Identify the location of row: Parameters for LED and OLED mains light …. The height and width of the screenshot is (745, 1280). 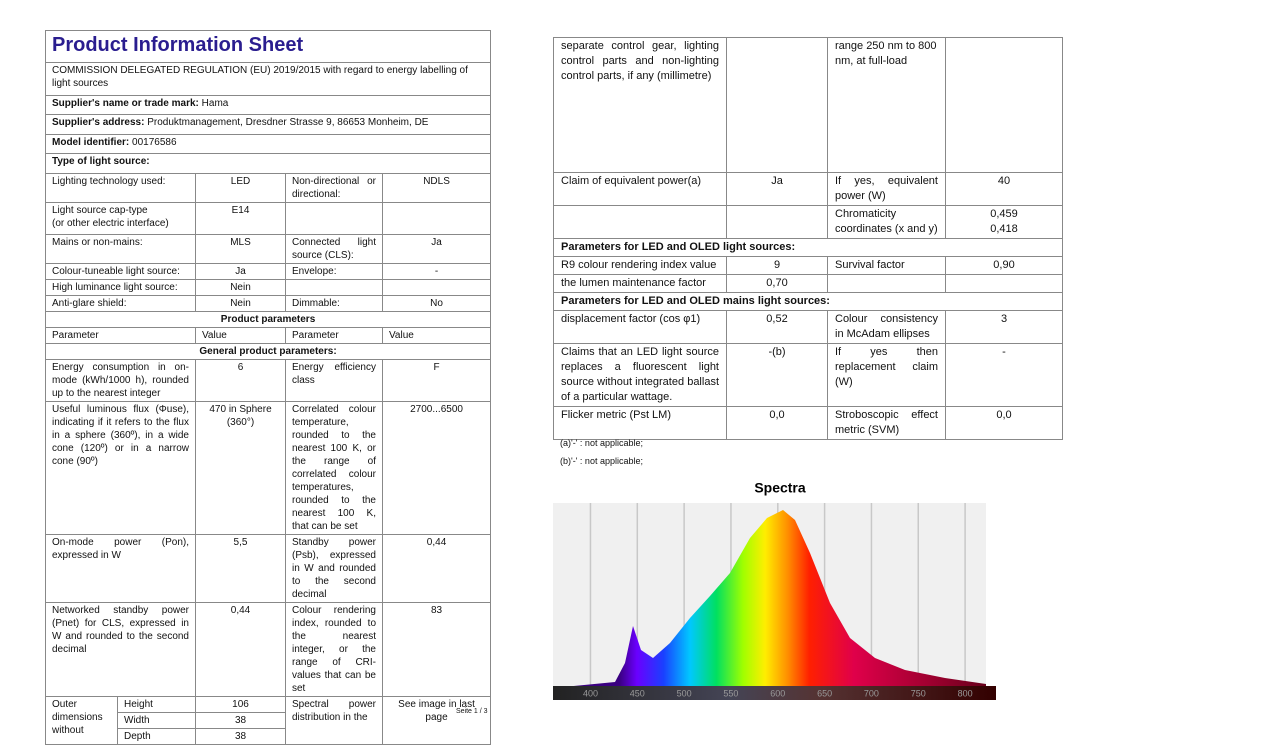
(808, 301).